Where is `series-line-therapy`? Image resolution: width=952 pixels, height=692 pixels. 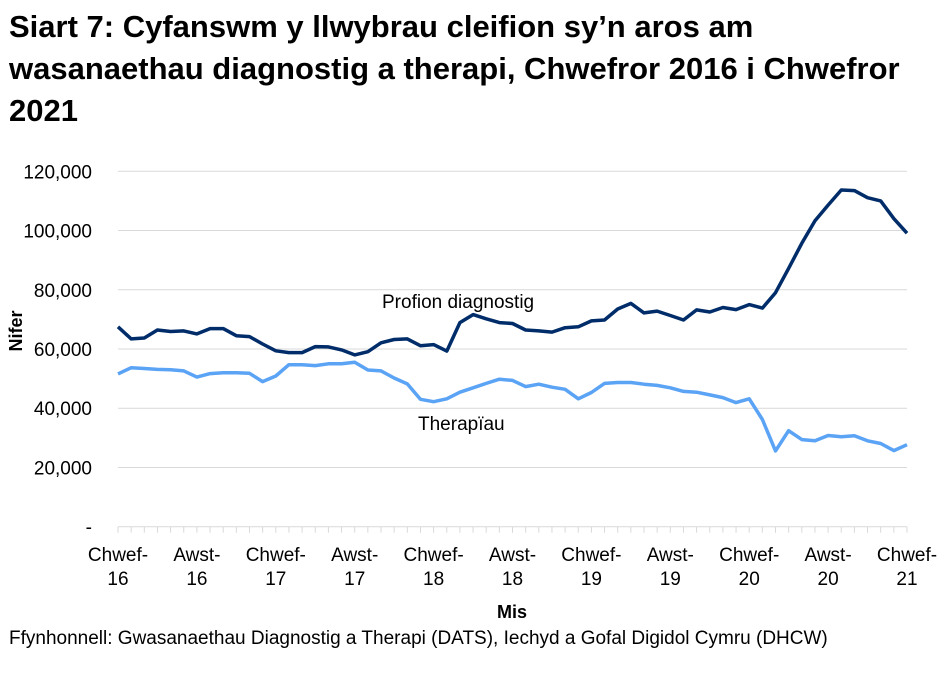
series-line-therapy is located at coordinates (512, 406).